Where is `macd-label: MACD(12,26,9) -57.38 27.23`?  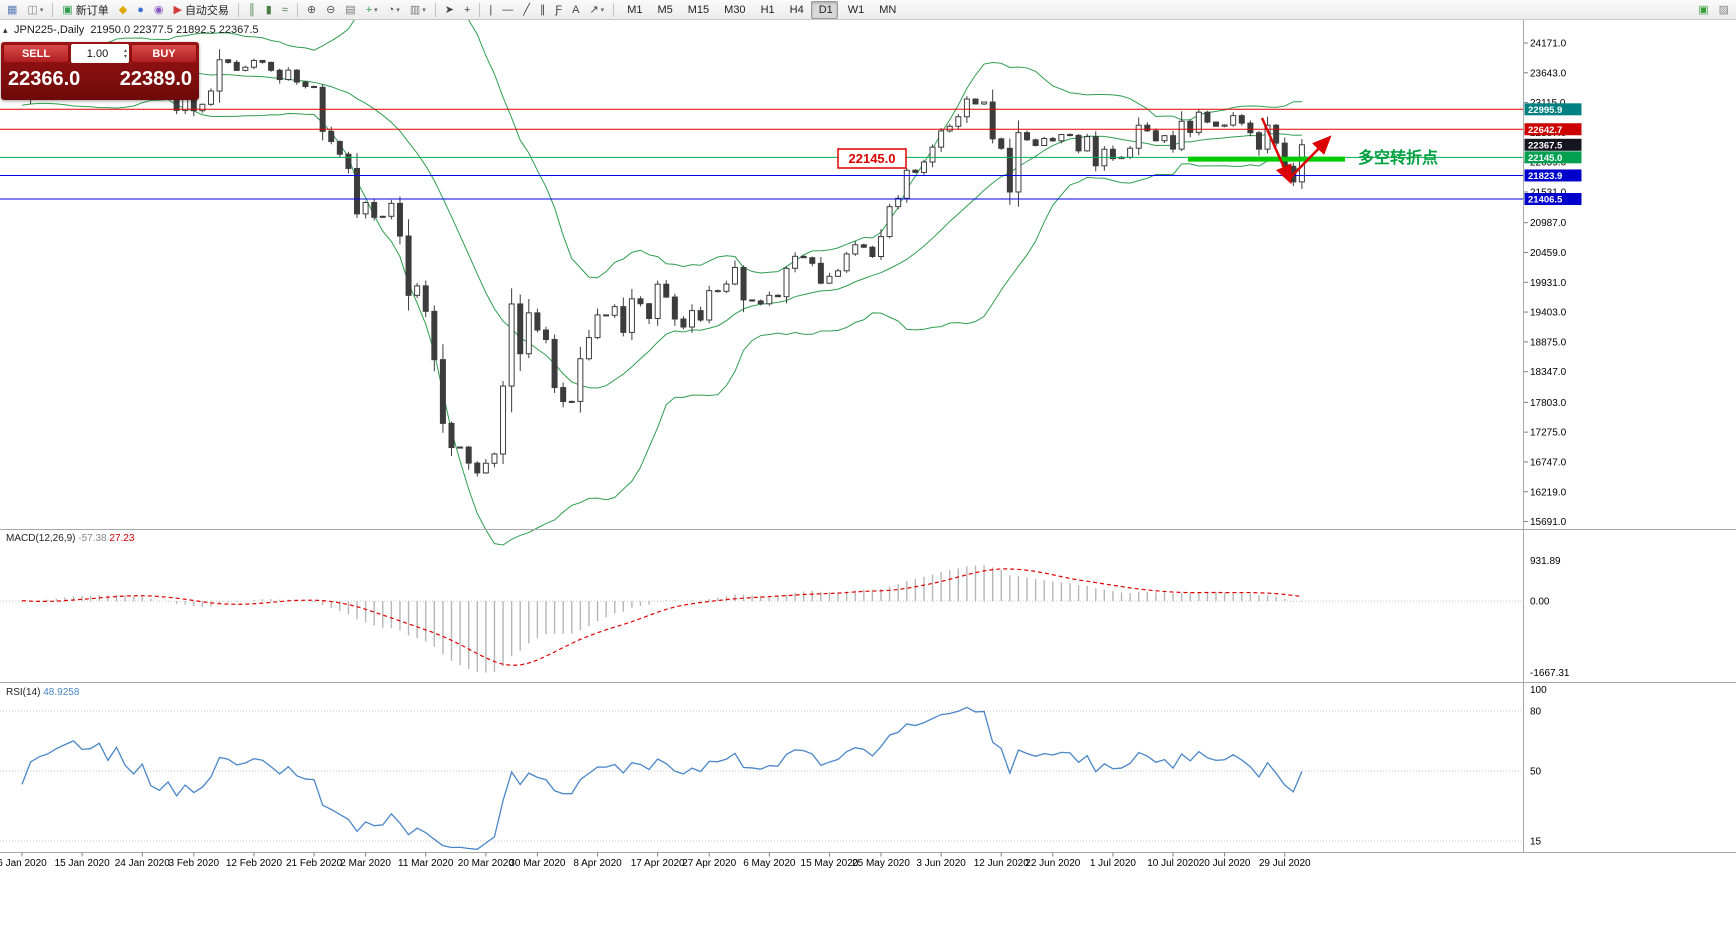 macd-label: MACD(12,26,9) -57.38 27.23 is located at coordinates (70, 538).